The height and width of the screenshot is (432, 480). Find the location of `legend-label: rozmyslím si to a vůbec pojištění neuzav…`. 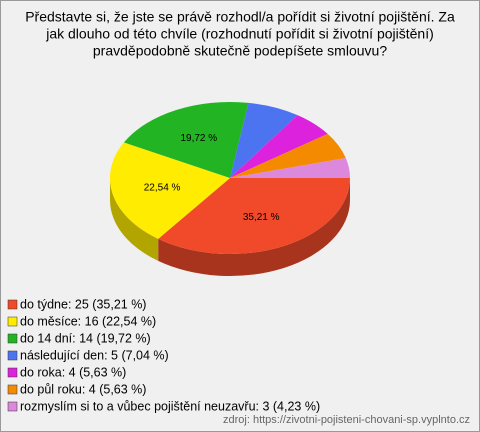

legend-label: rozmyslím si to a vůbec pojištění neuzav… is located at coordinates (170, 406).